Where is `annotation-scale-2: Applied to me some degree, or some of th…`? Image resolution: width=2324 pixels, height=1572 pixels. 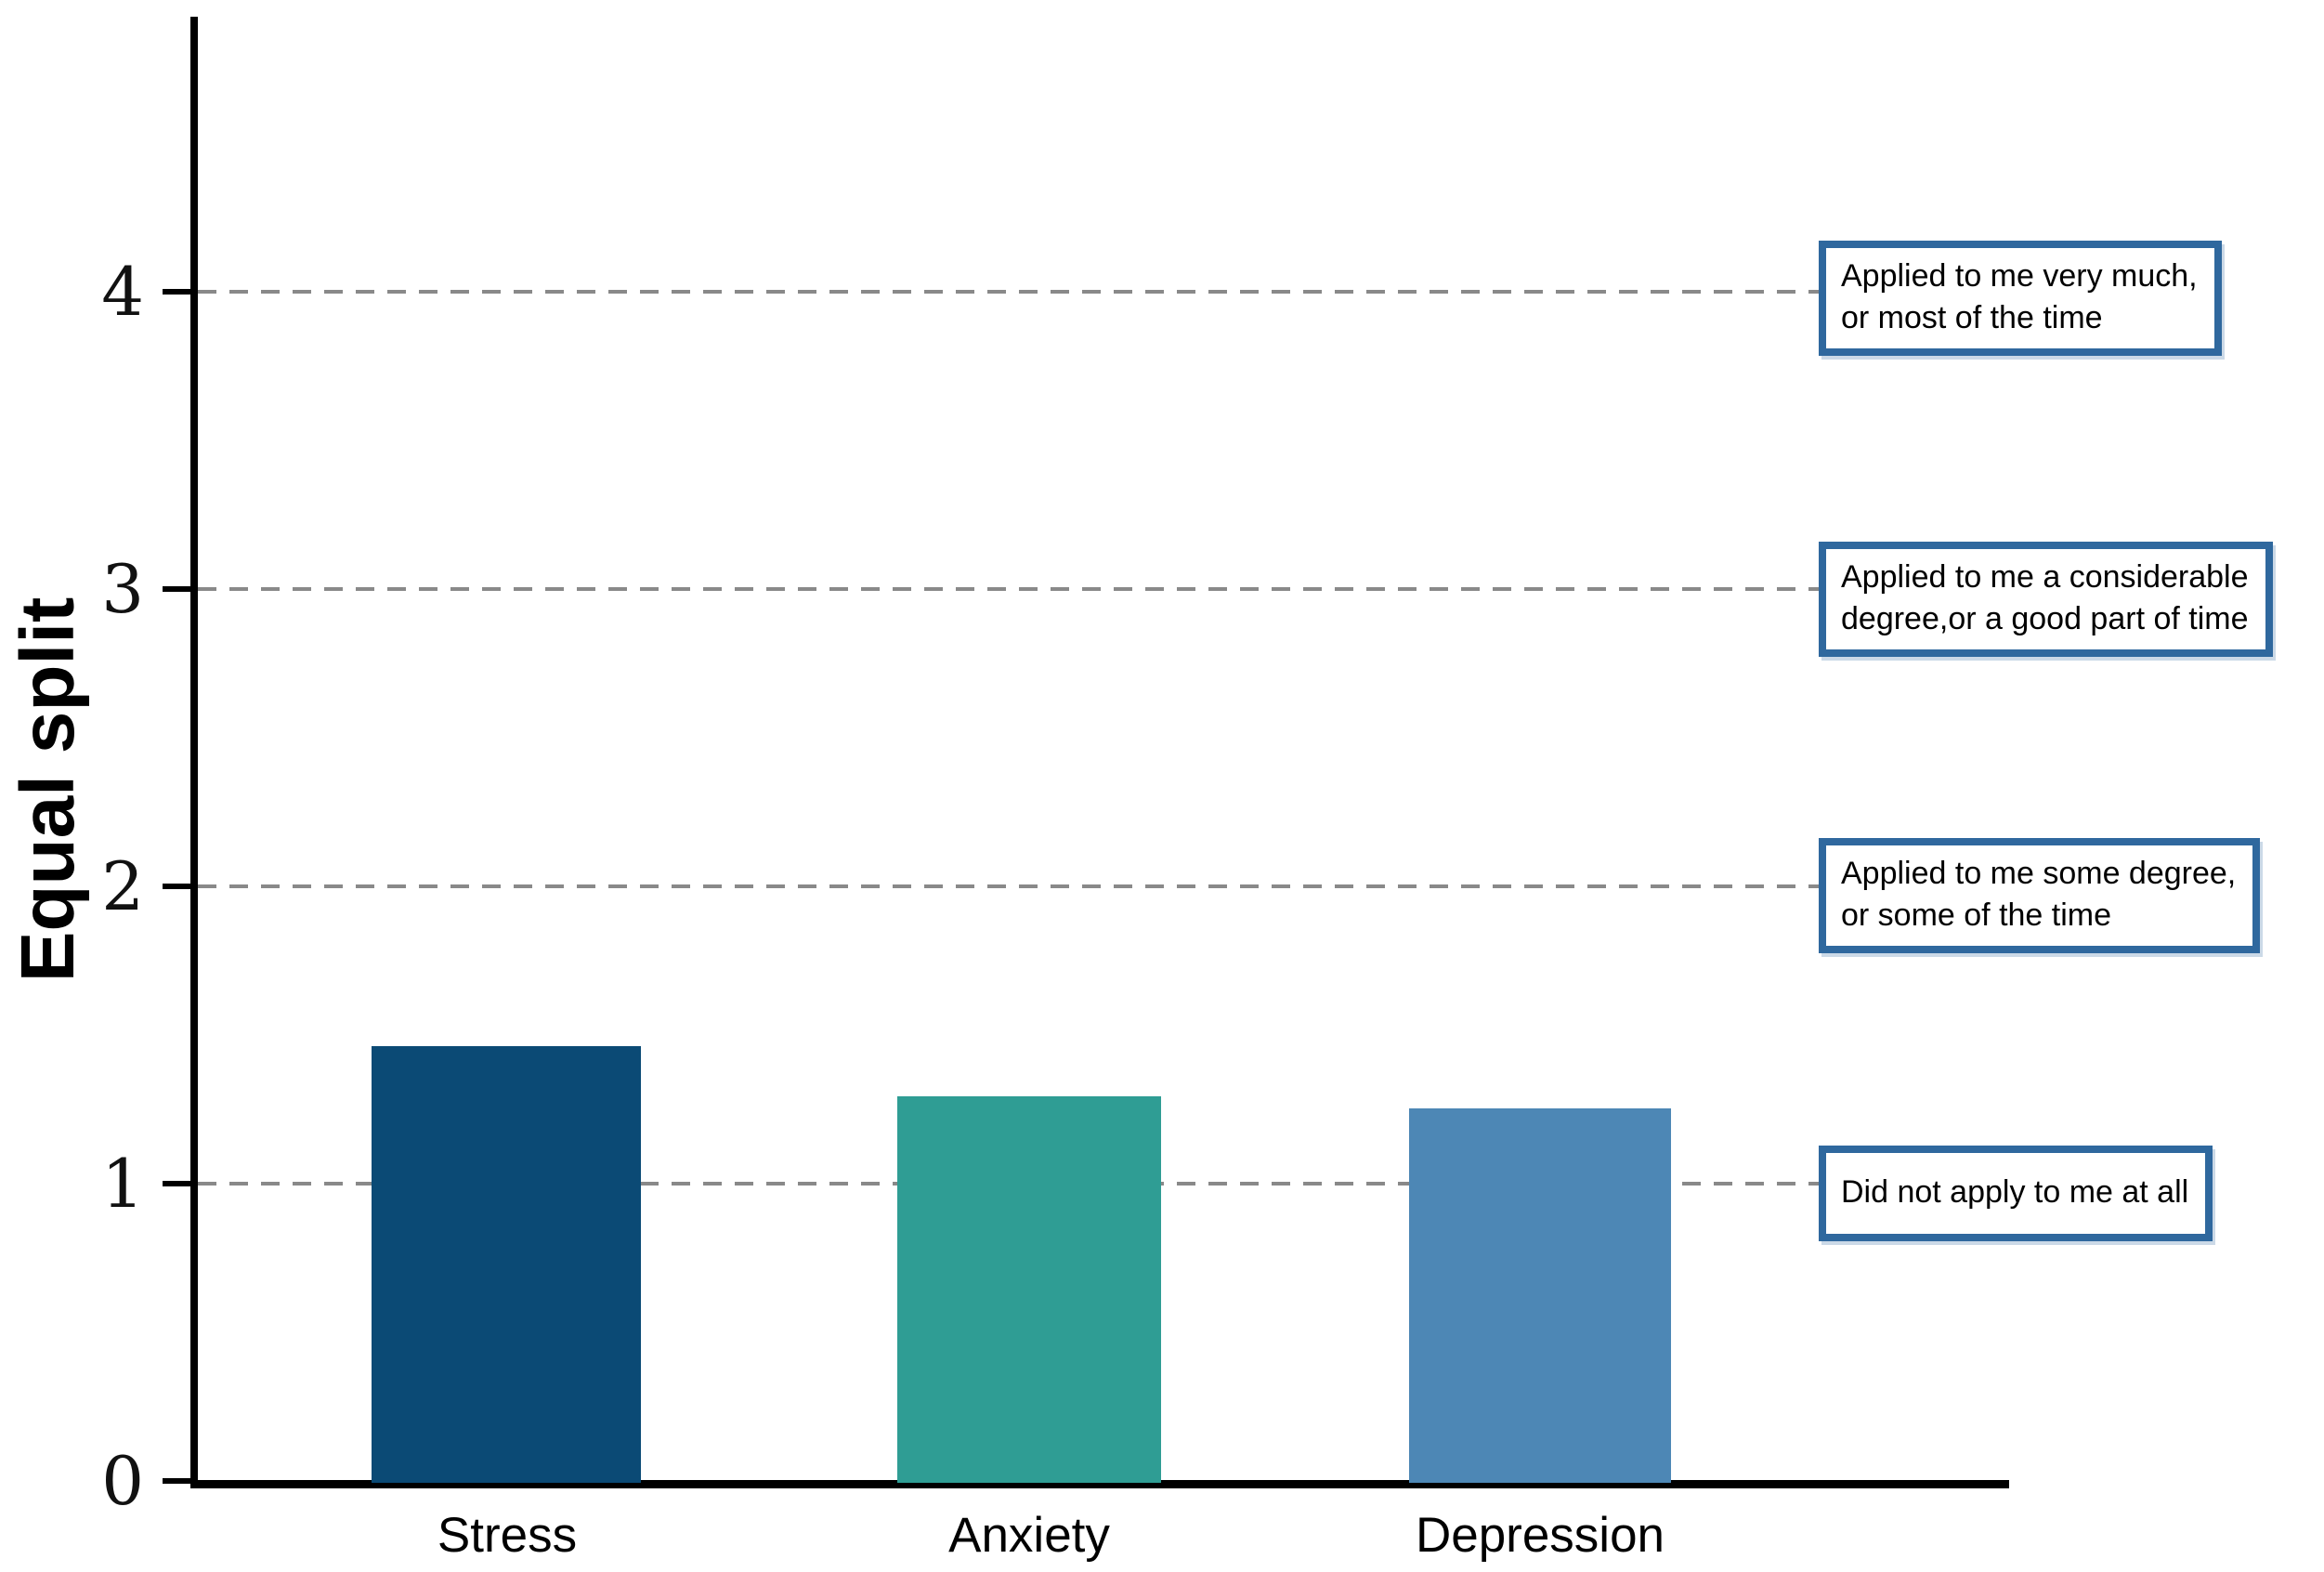 annotation-scale-2: Applied to me some degree, or some of th… is located at coordinates (2040, 895).